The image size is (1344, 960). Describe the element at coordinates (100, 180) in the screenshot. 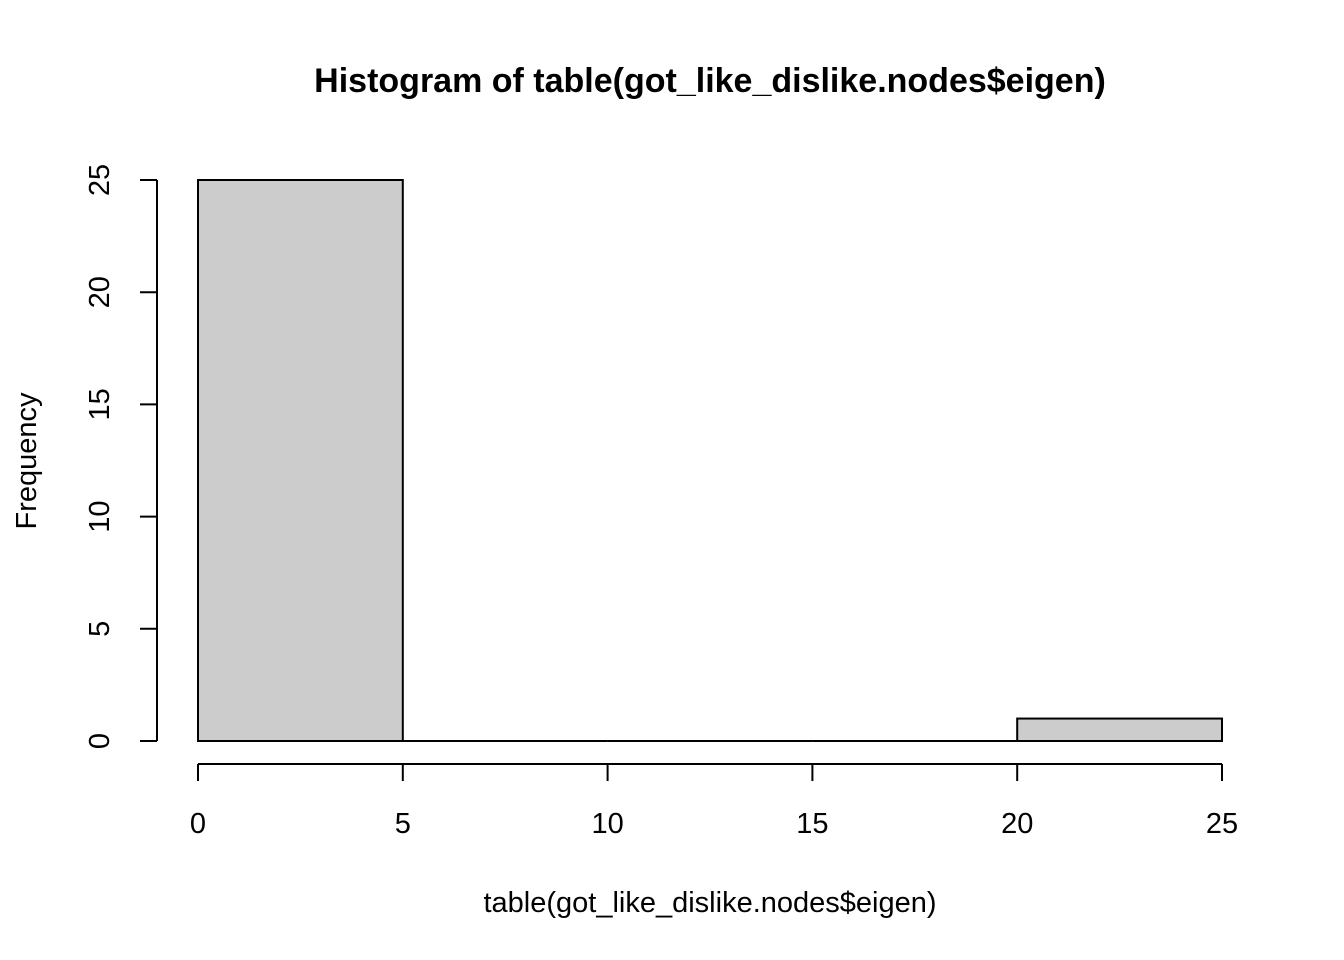

I see `y-tick-label: 25` at that location.